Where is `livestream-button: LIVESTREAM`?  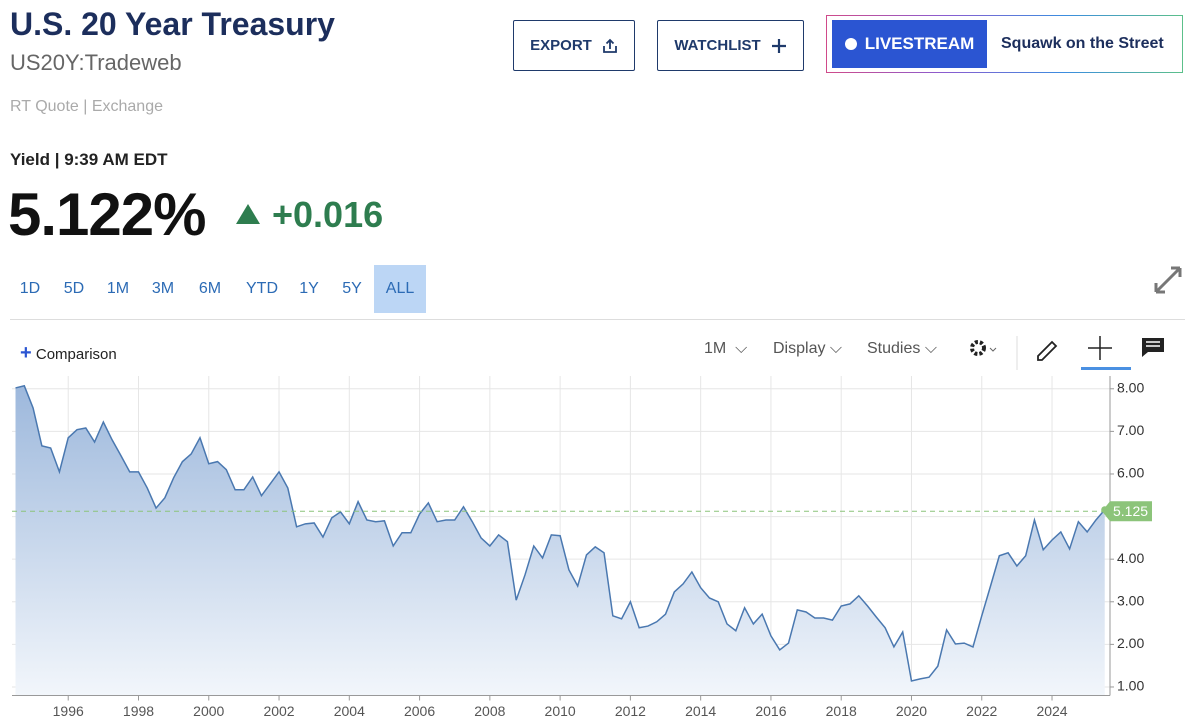 livestream-button: LIVESTREAM is located at coordinates (909, 44).